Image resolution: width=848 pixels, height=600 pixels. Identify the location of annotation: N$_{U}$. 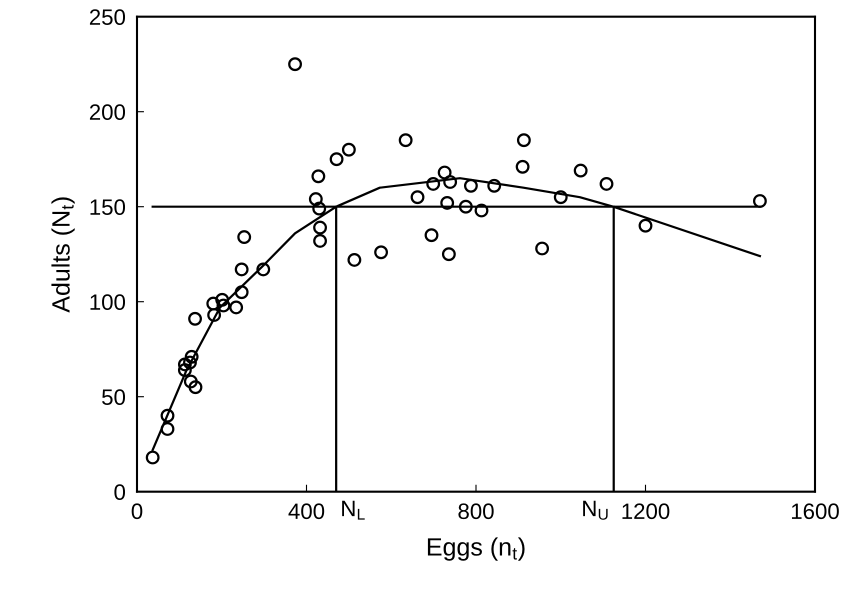
(595, 510).